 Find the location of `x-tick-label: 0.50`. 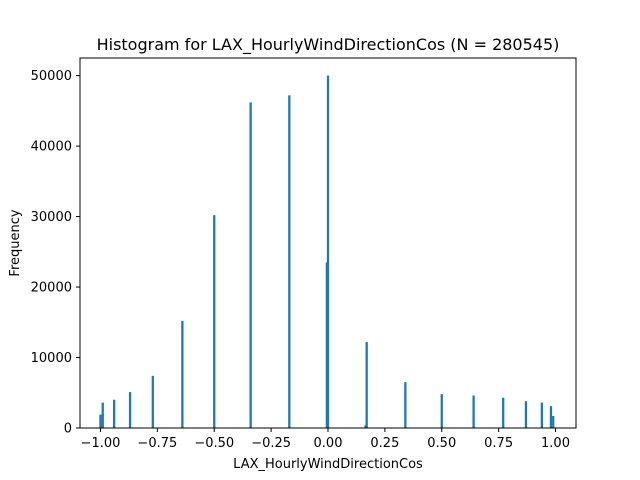

x-tick-label: 0.50 is located at coordinates (441, 443).